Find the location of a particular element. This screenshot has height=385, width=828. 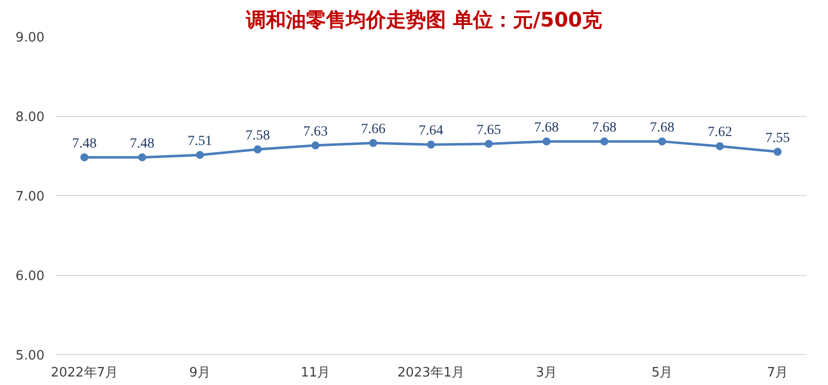

y-tick-label: 5.00 is located at coordinates (30, 356).